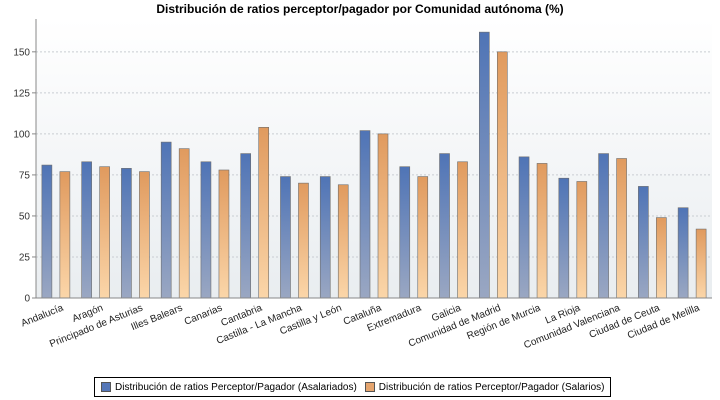 The image size is (720, 400). What do you see at coordinates (21, 93) in the screenshot?
I see `y-tick-label: 125` at bounding box center [21, 93].